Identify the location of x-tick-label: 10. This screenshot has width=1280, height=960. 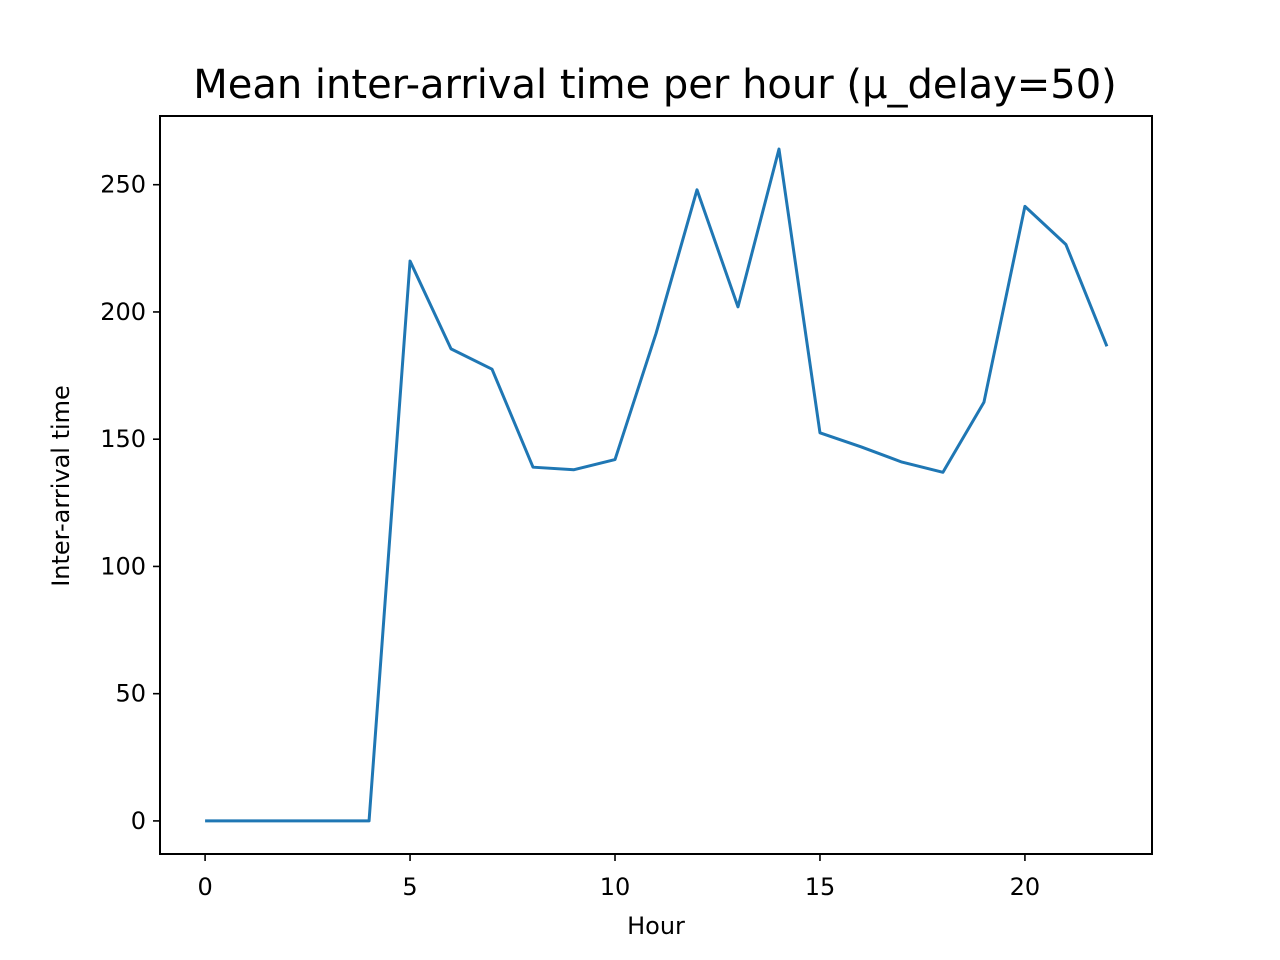
(615, 887).